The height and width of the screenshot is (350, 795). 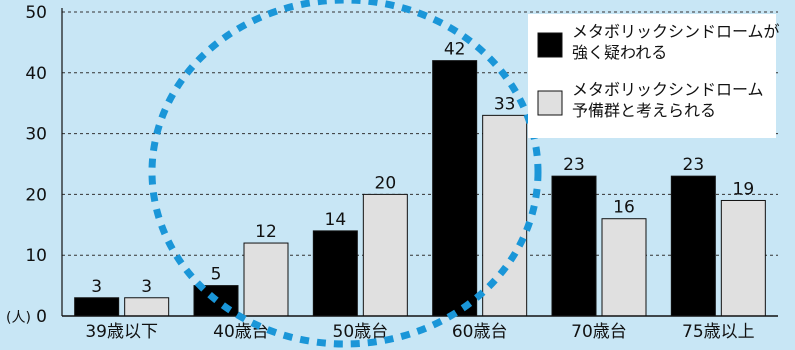 What do you see at coordinates (336, 220) in the screenshot?
I see `data-label: 14` at bounding box center [336, 220].